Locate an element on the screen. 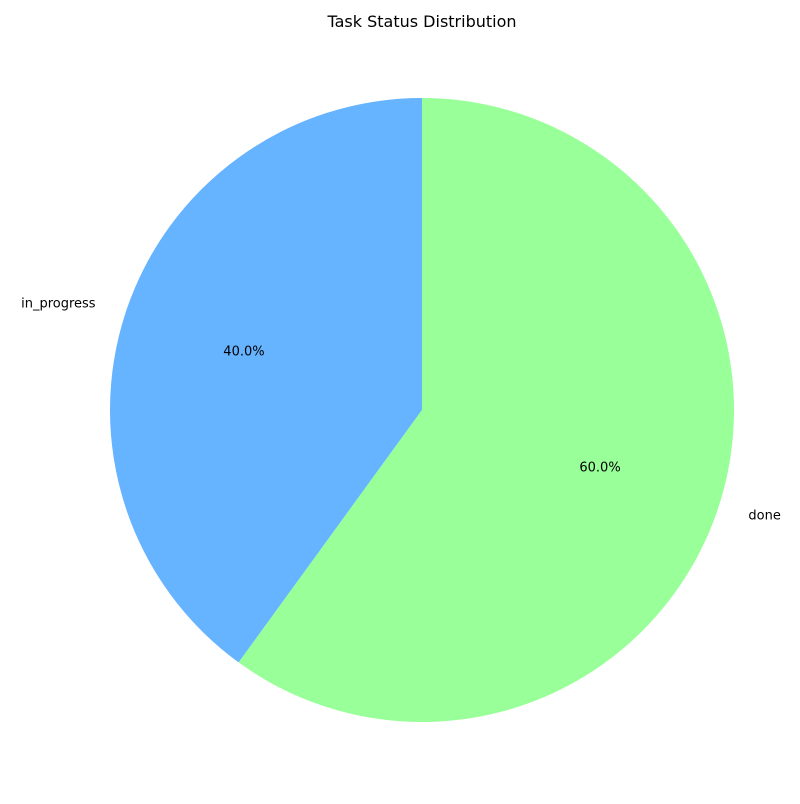 The height and width of the screenshot is (804, 800). category-label-in-progress: in_progress is located at coordinates (58, 303).